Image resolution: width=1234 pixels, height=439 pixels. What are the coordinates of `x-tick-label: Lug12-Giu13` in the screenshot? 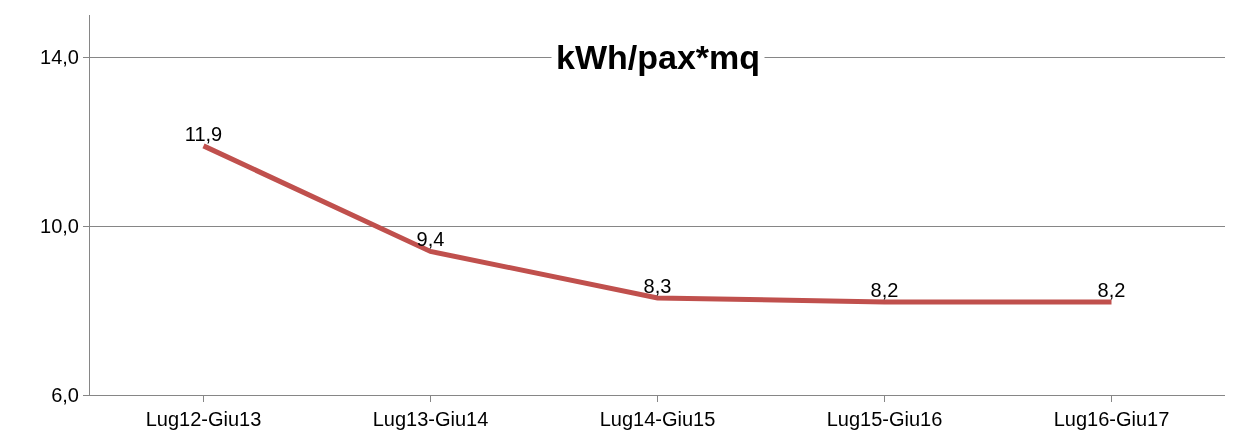 It's located at (203, 419).